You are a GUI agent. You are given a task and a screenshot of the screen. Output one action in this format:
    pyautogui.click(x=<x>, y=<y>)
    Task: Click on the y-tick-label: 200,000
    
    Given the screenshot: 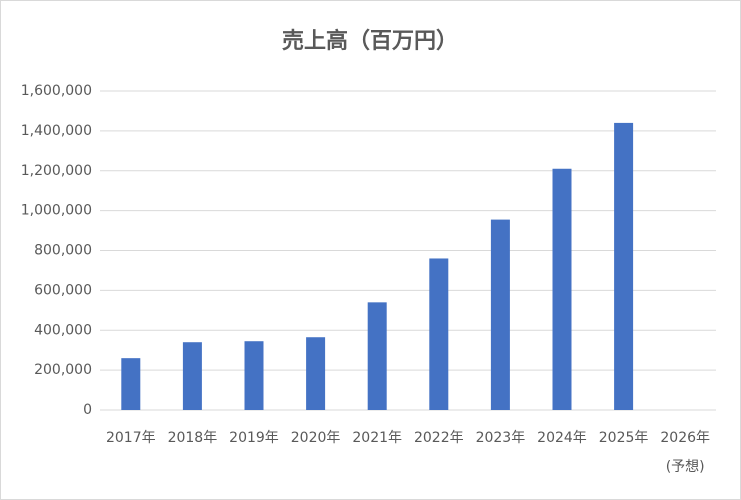 What is the action you would take?
    pyautogui.click(x=63, y=370)
    